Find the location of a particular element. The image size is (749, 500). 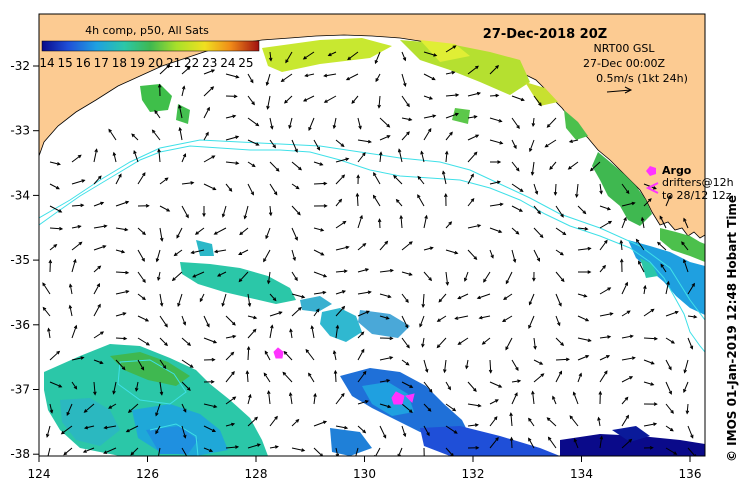

y-axis: -32 -33 -34 -35 -36 -37 -38 is located at coordinates (24, 260).